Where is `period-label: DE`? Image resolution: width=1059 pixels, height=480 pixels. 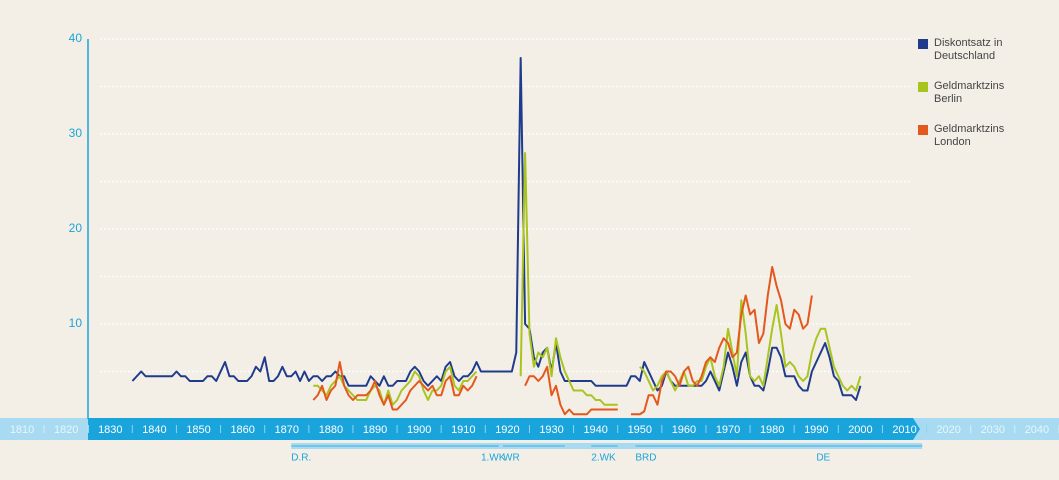
period-label: DE is located at coordinates (823, 458).